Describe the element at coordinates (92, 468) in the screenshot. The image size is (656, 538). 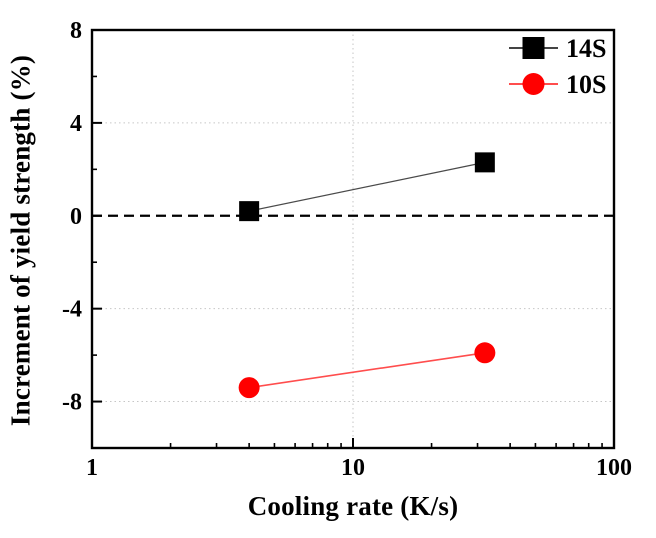
I see `x-tick-label-1: 1` at that location.